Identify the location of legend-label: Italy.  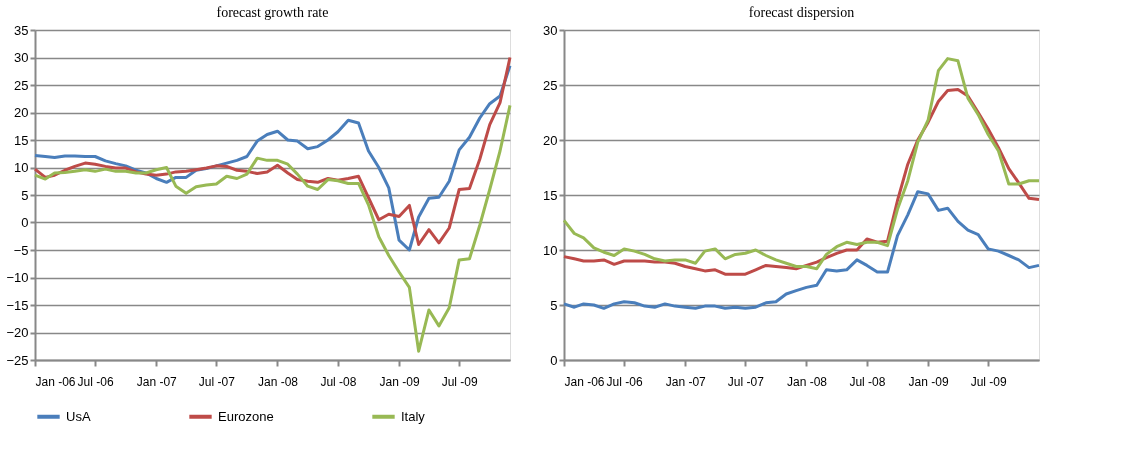
(413, 416).